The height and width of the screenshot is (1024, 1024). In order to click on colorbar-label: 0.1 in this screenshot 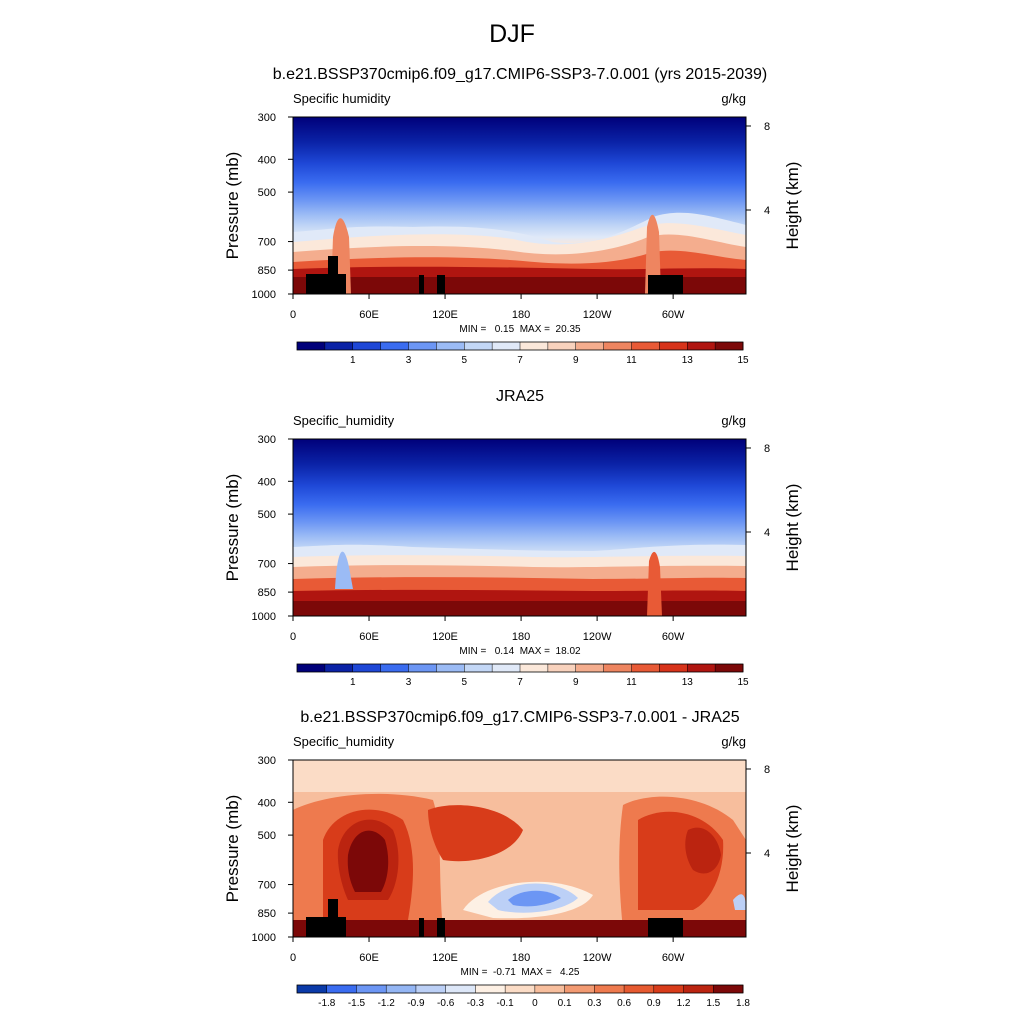, I will do `click(565, 1003)`.